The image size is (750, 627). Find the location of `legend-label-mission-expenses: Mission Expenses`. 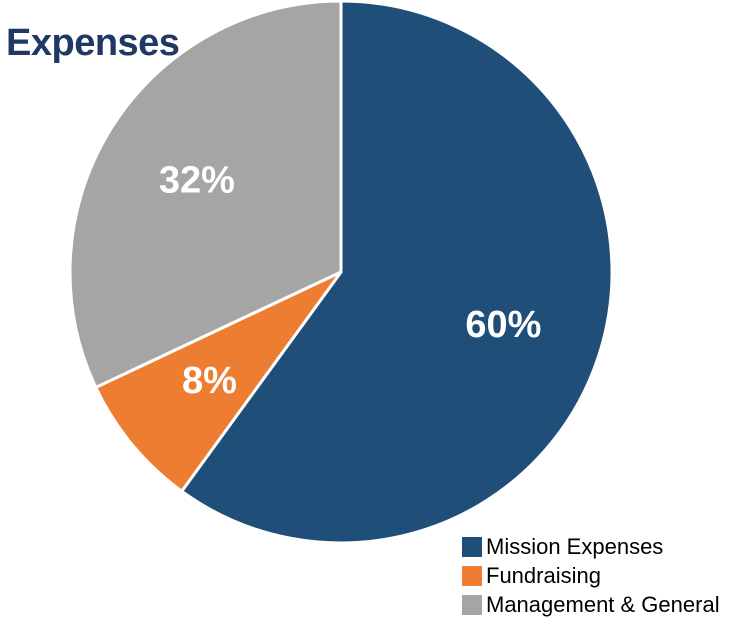

legend-label-mission-expenses: Mission Expenses is located at coordinates (575, 546).